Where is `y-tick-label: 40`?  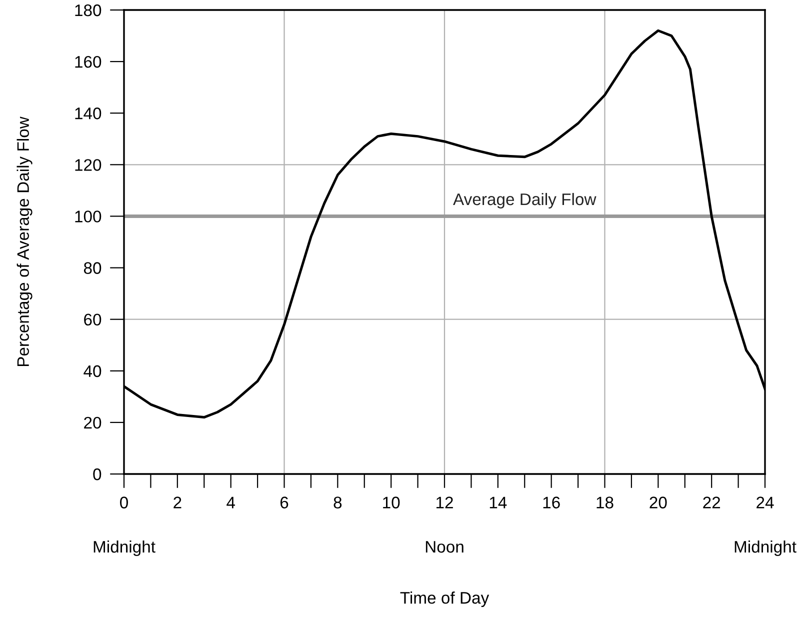
y-tick-label: 40 is located at coordinates (93, 371).